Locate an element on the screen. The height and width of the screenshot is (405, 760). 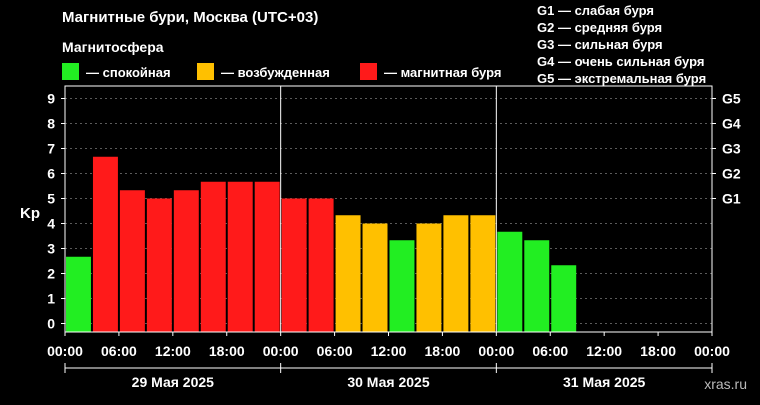
g-legend-g4: G4 — очень сильная буря is located at coordinates (620, 61).